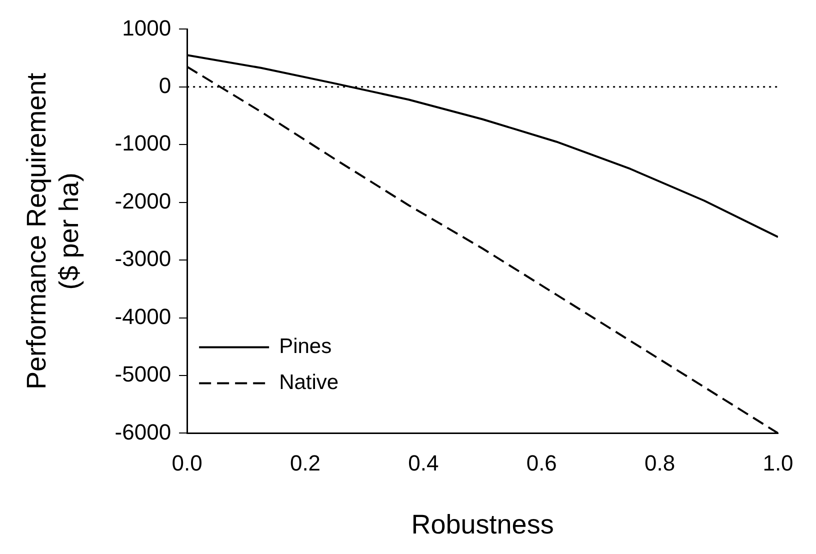 The height and width of the screenshot is (554, 816). I want to click on x-tick-label: 0.0, so click(187, 463).